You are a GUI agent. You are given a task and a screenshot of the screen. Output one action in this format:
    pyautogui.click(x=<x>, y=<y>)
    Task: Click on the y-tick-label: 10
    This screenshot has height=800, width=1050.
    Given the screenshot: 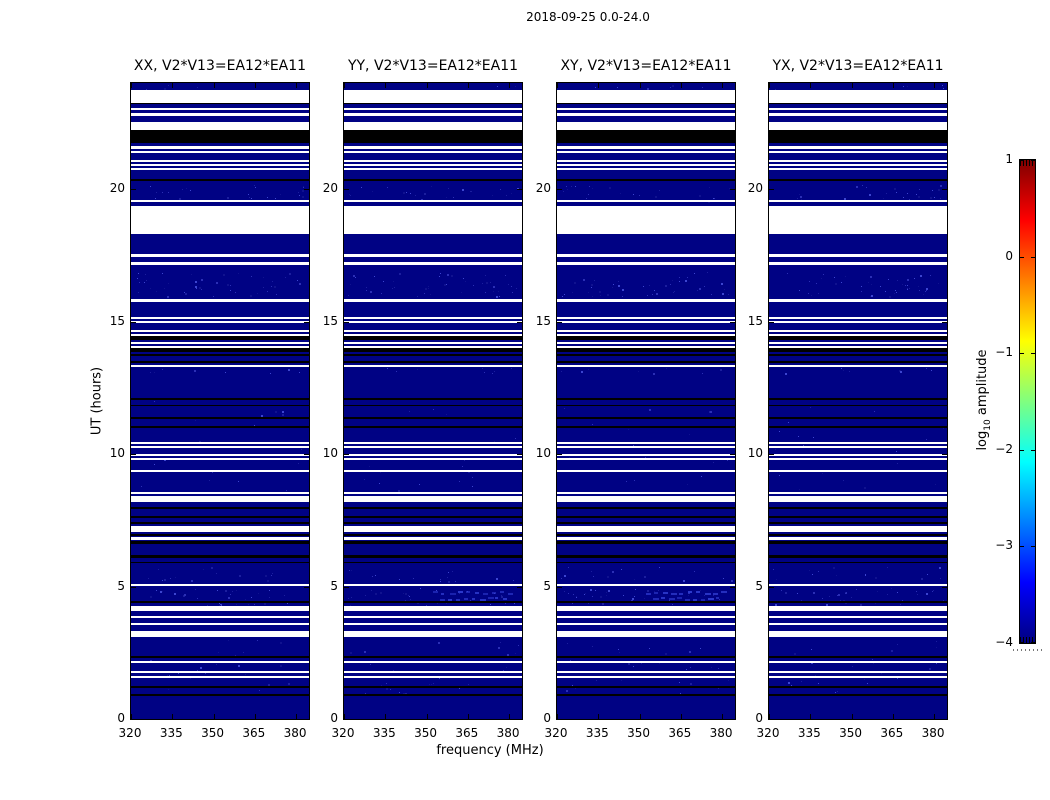 What is the action you would take?
    pyautogui.click(x=543, y=453)
    